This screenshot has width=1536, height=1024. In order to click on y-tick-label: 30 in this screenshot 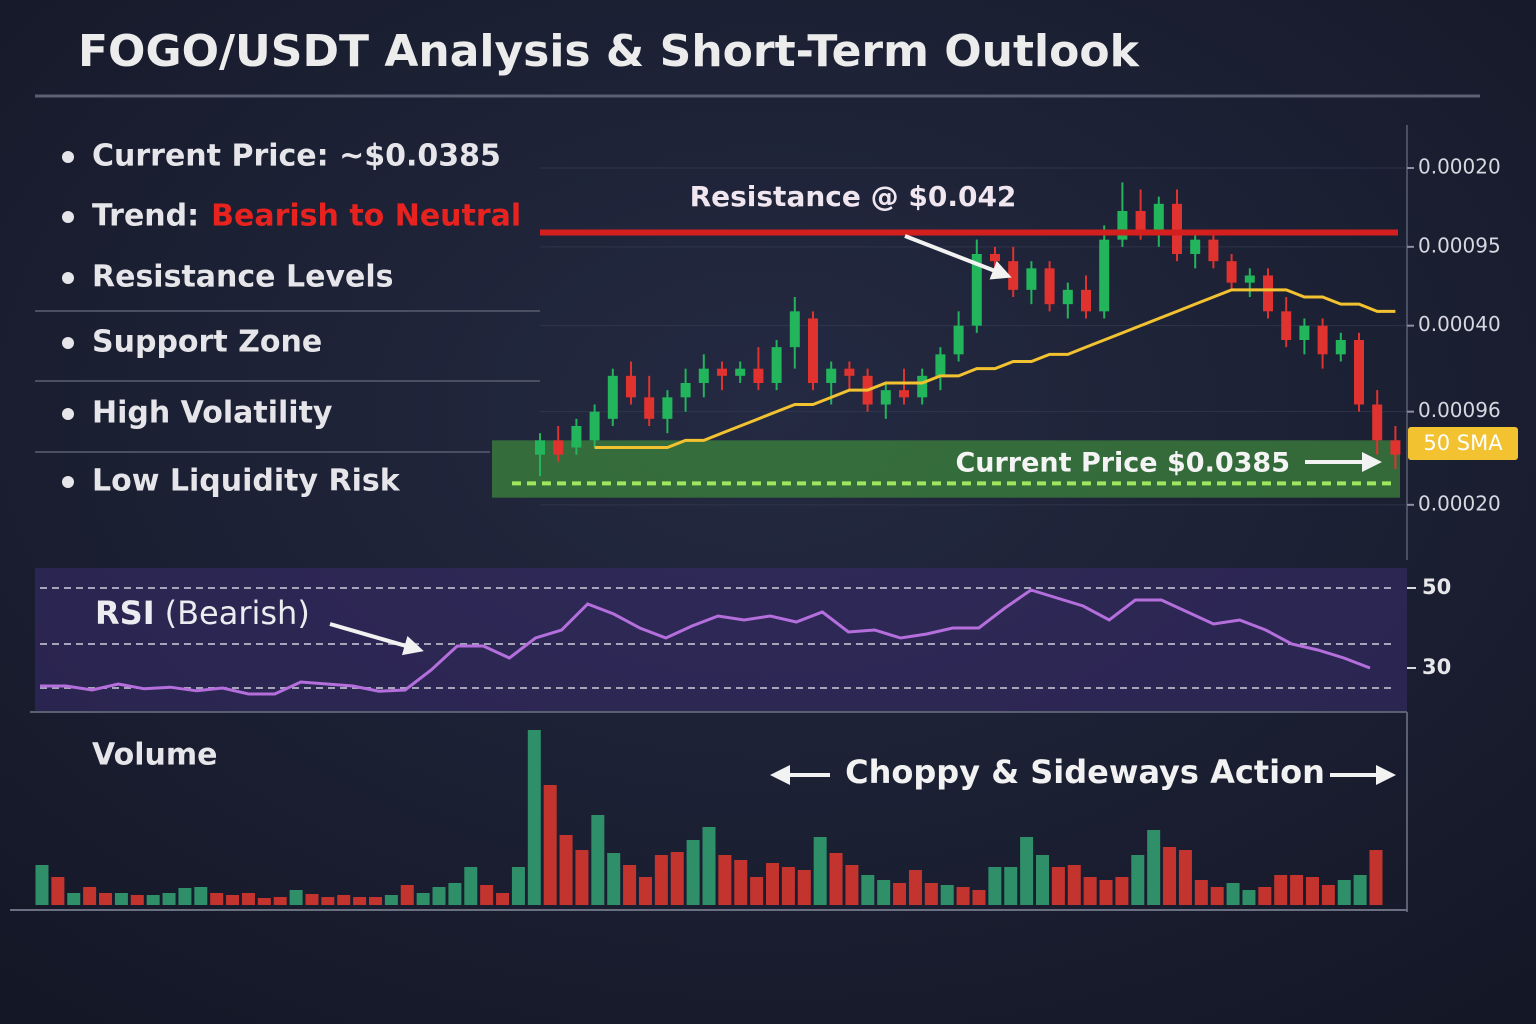, I will do `click(1436, 667)`.